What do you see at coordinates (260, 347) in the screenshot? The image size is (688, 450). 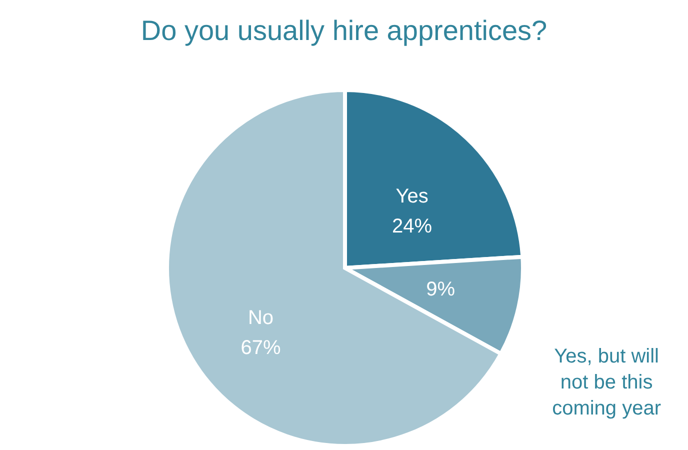 I see `data-label: 67%` at bounding box center [260, 347].